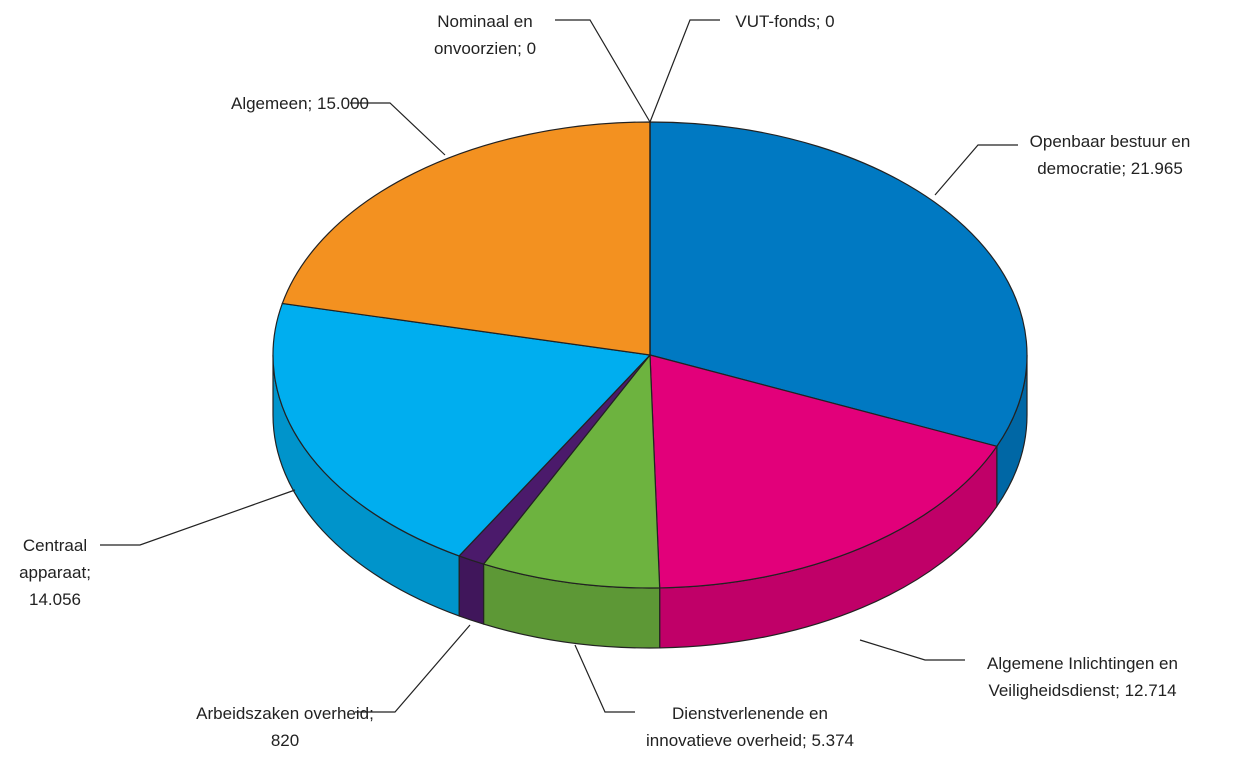  Describe the element at coordinates (285, 740) in the screenshot. I see `label-value: 820` at that location.